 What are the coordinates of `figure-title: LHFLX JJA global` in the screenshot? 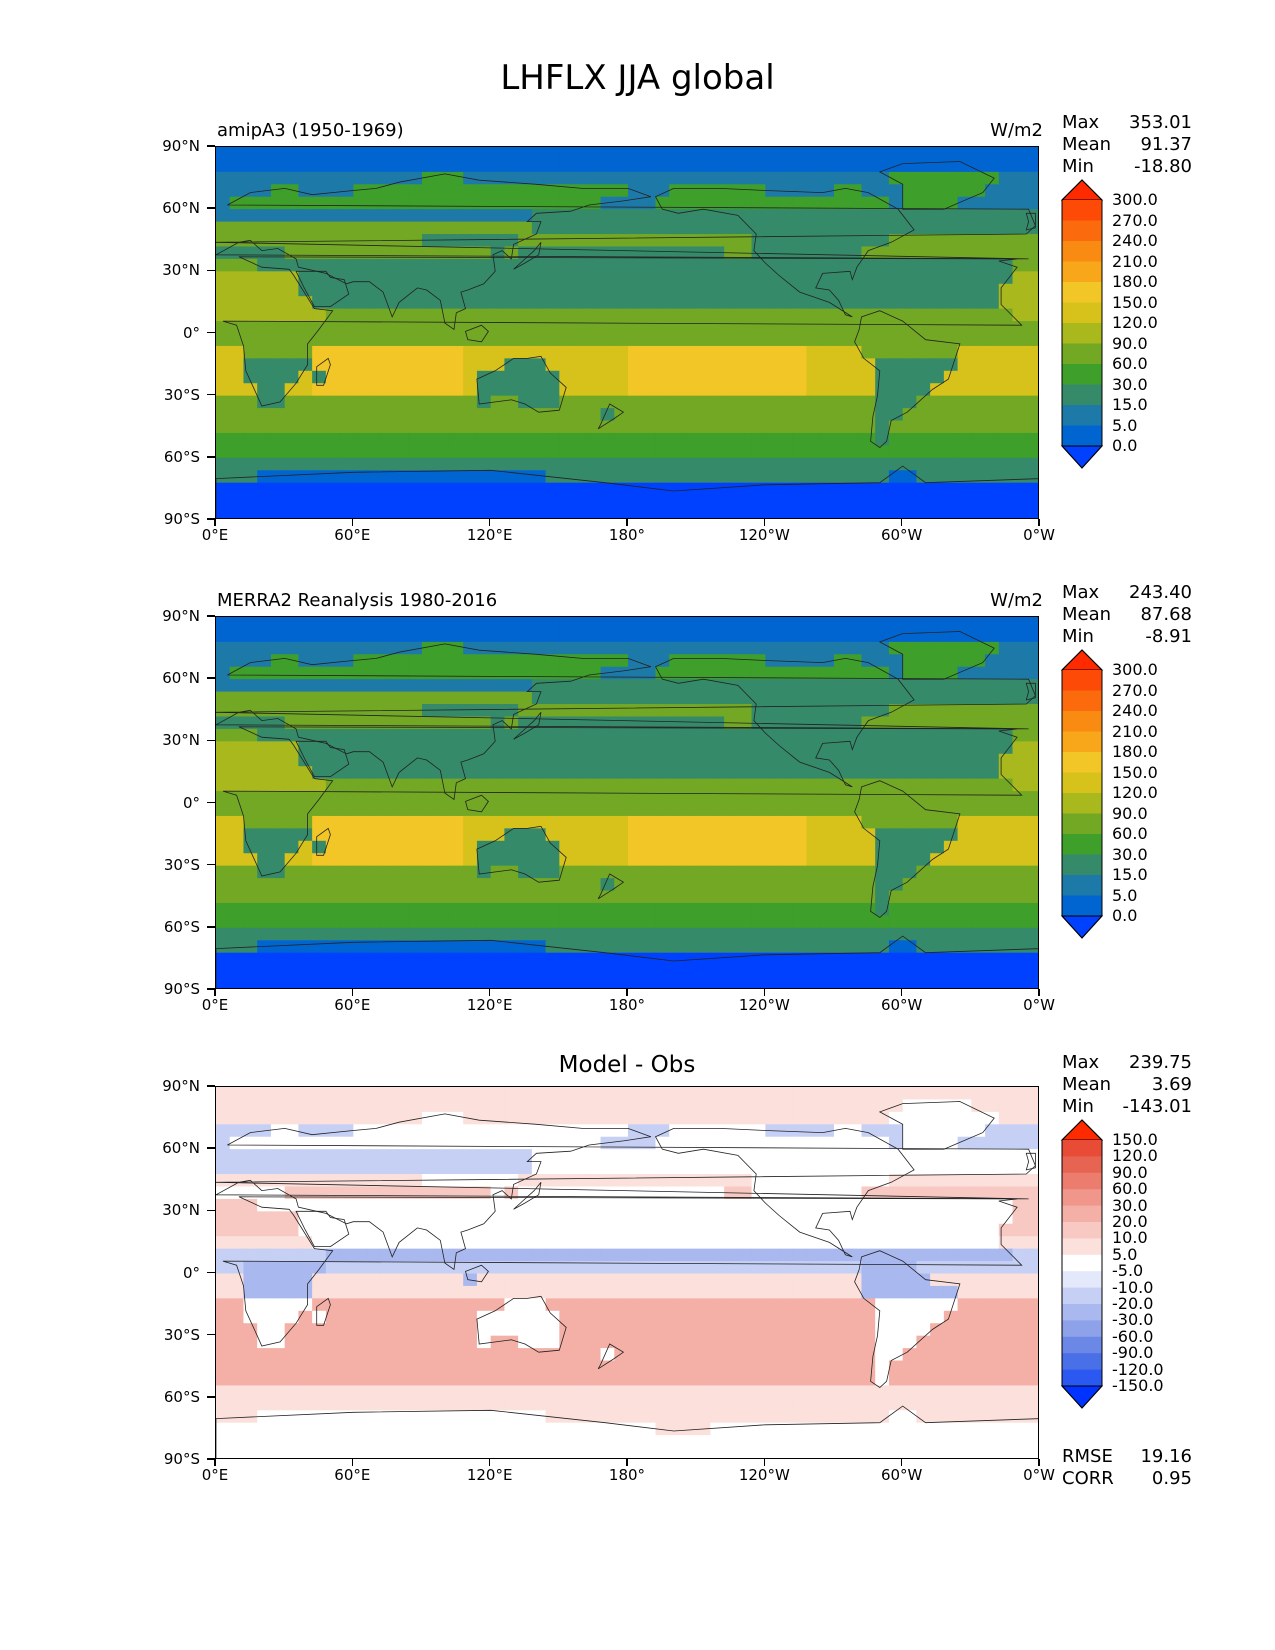 It's located at (637, 78).